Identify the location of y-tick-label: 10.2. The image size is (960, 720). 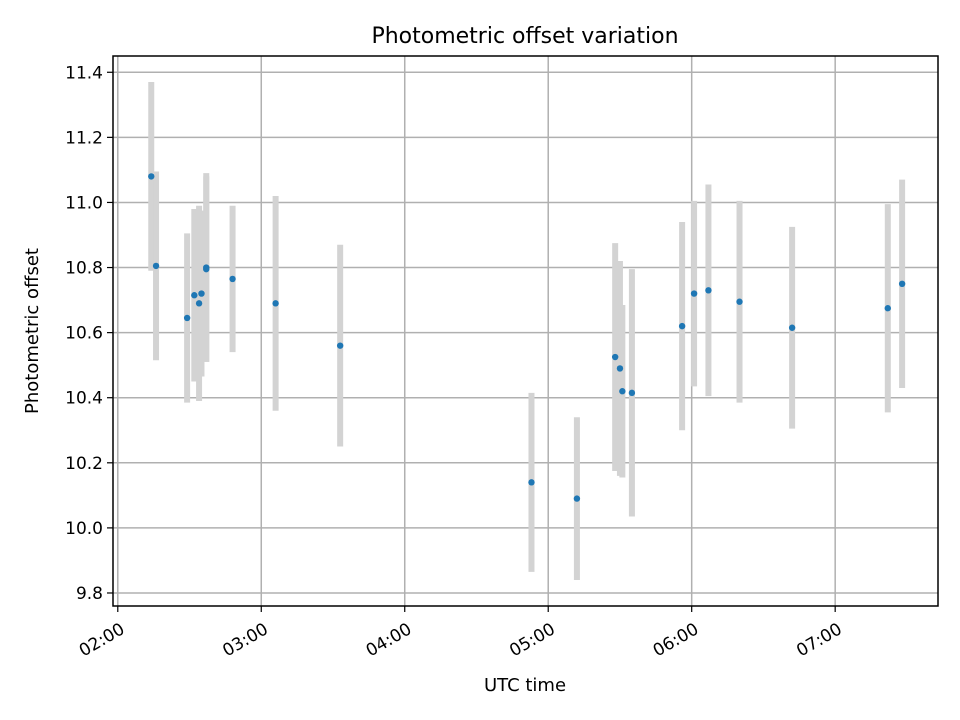
(84, 464).